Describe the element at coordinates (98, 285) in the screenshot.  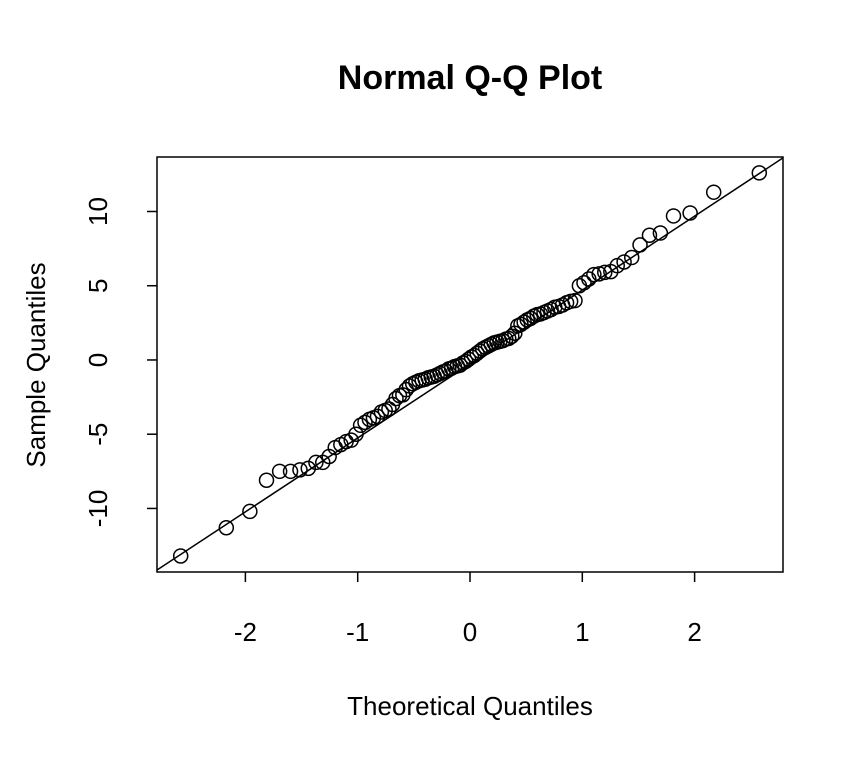
I see `y-tick-label: 5` at that location.